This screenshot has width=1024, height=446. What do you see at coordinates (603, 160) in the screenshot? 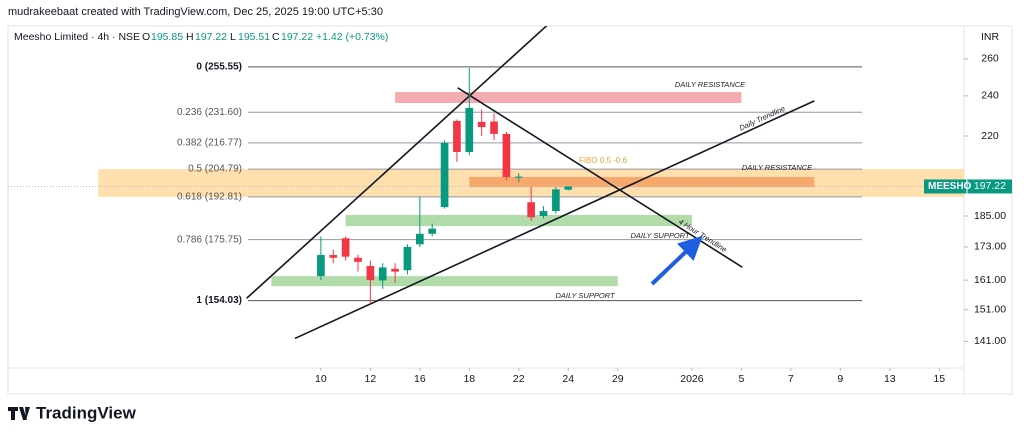
I see `zone-label: FIBO 0.5 -0.6` at bounding box center [603, 160].